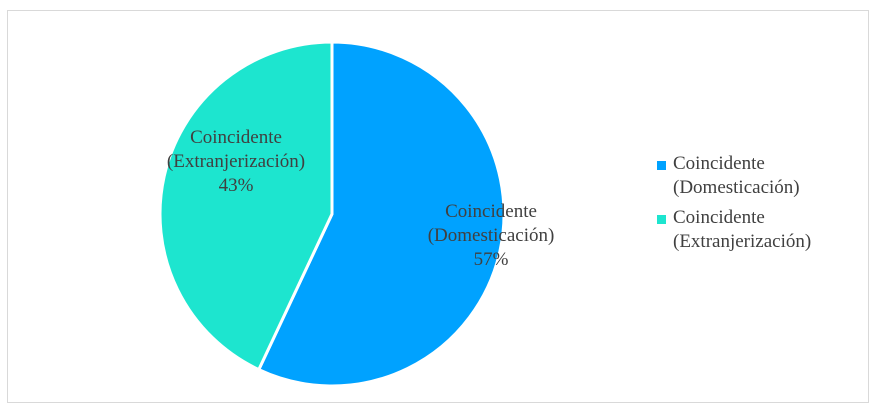 The image size is (876, 407). Describe the element at coordinates (762, 176) in the screenshot. I see `legend-item-domesticacion: Coincidente (Domesticación)` at that location.